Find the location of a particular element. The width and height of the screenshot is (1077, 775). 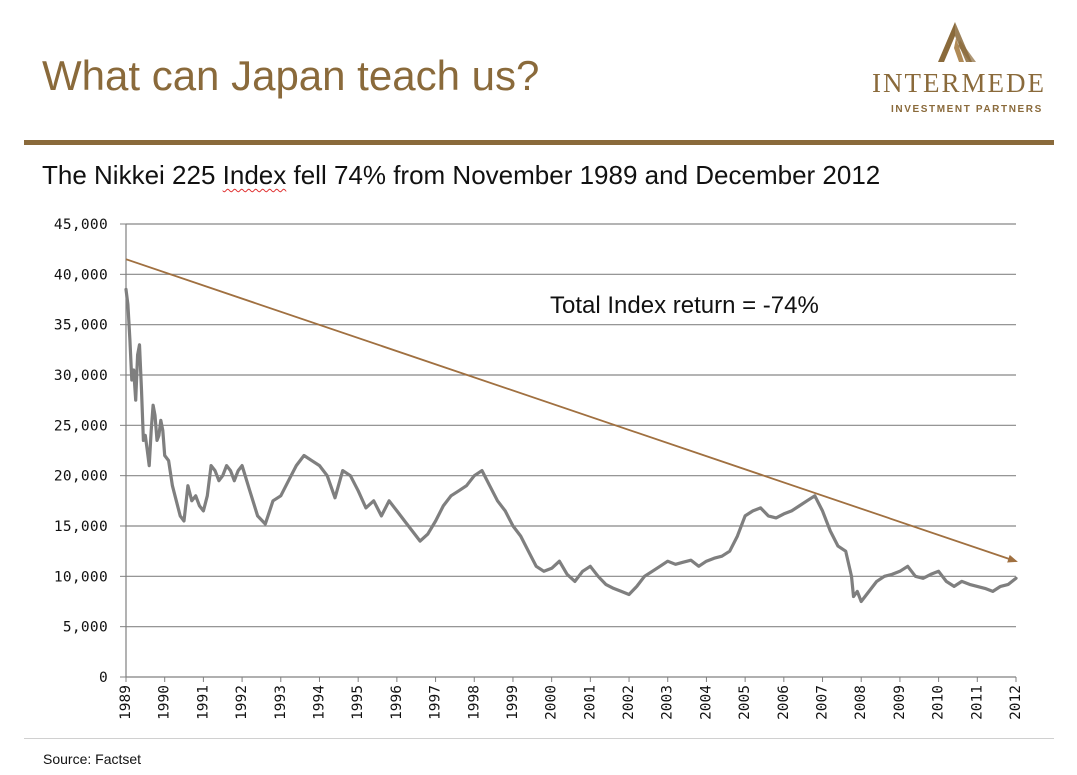

x-tick-label: 2007 is located at coordinates (823, 702).